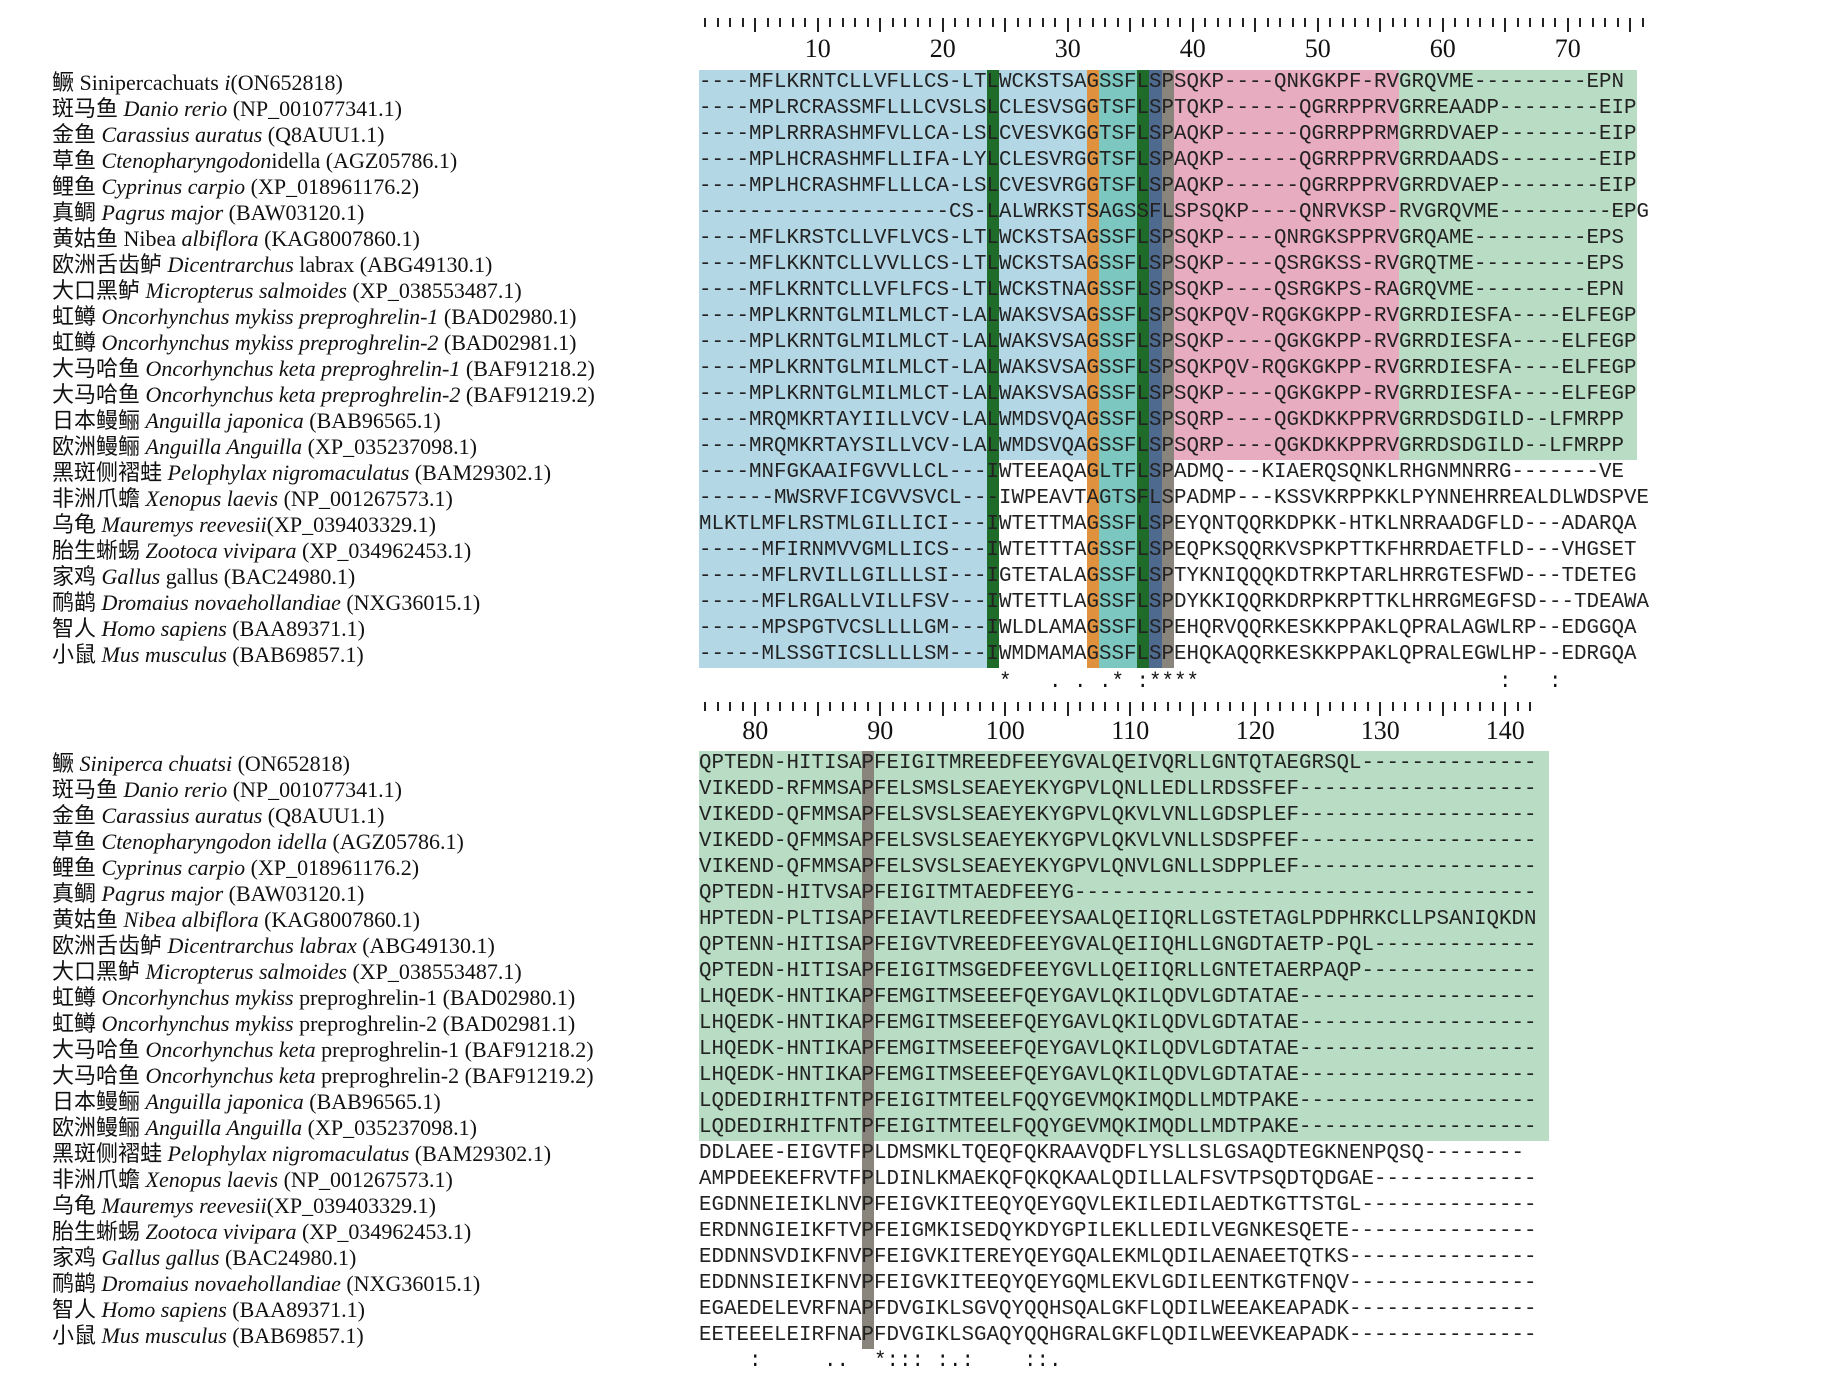 The height and width of the screenshot is (1385, 1834). Describe the element at coordinates (817, 48) in the screenshot. I see `ruler-number: 10` at that location.